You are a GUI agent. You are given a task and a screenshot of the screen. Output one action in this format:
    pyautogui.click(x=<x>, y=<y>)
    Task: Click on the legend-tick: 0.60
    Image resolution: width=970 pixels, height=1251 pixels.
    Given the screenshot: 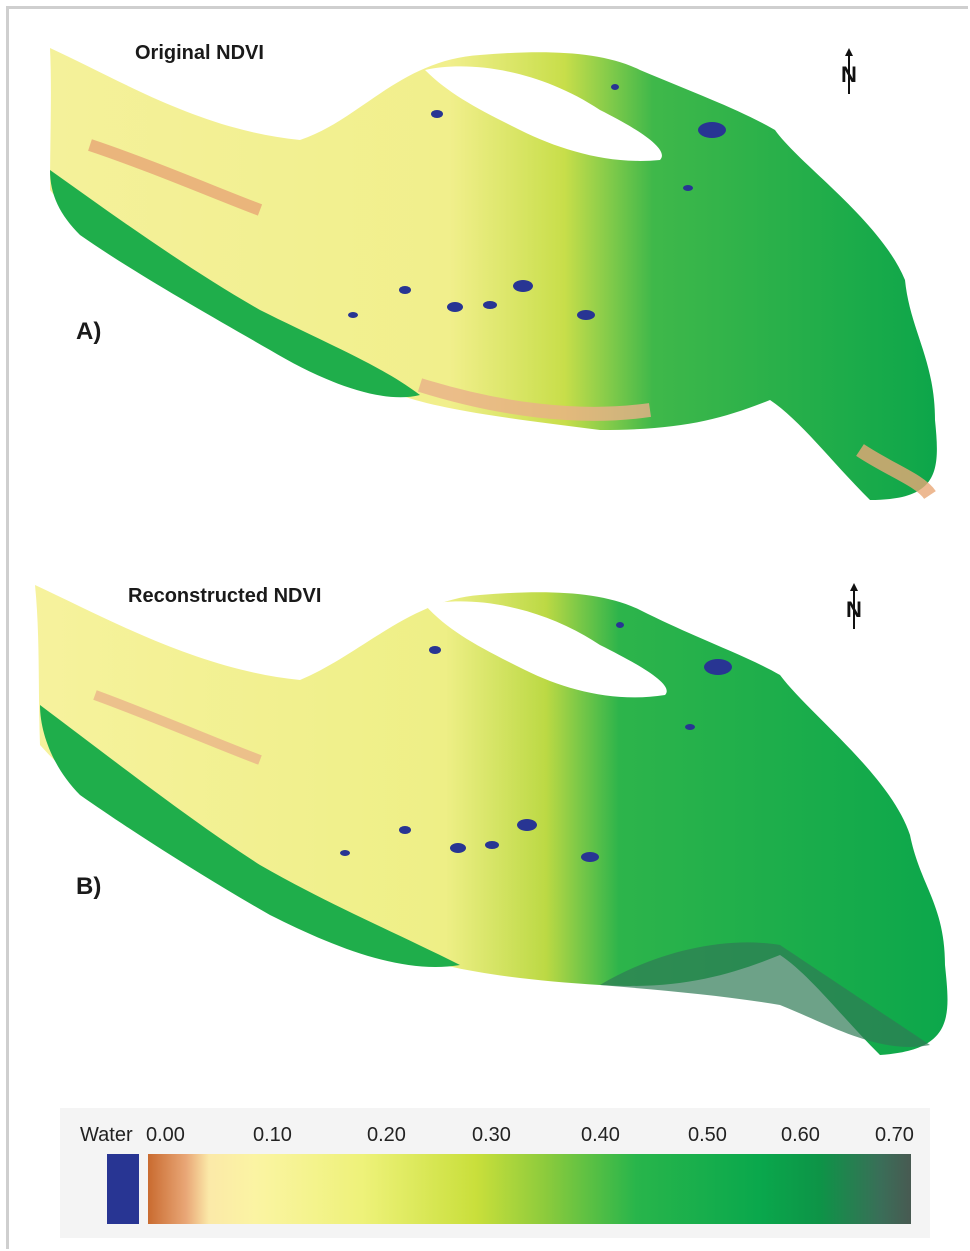 What is the action you would take?
    pyautogui.click(x=800, y=1135)
    